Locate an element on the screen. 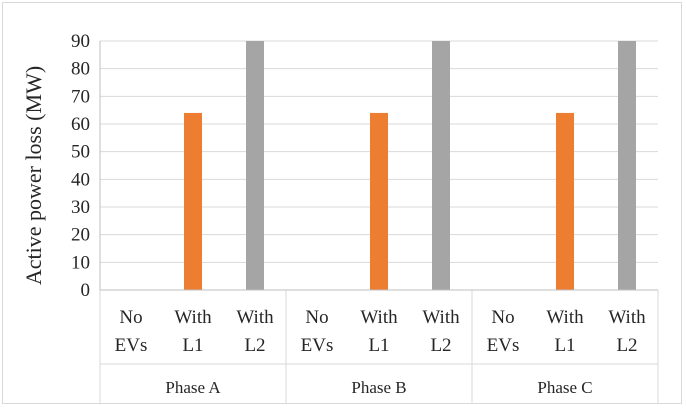  group-label: Phase B is located at coordinates (378, 387).